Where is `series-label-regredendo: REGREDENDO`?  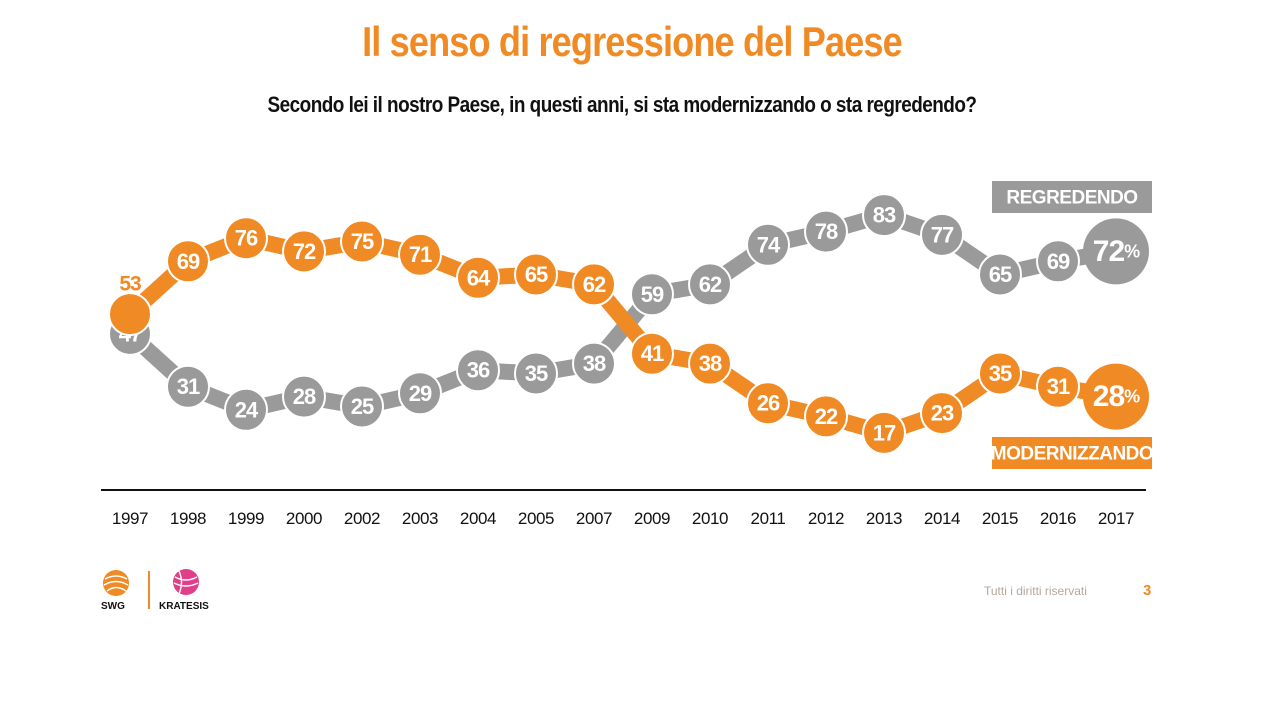
series-label-regredendo: REGREDENDO is located at coordinates (1071, 198).